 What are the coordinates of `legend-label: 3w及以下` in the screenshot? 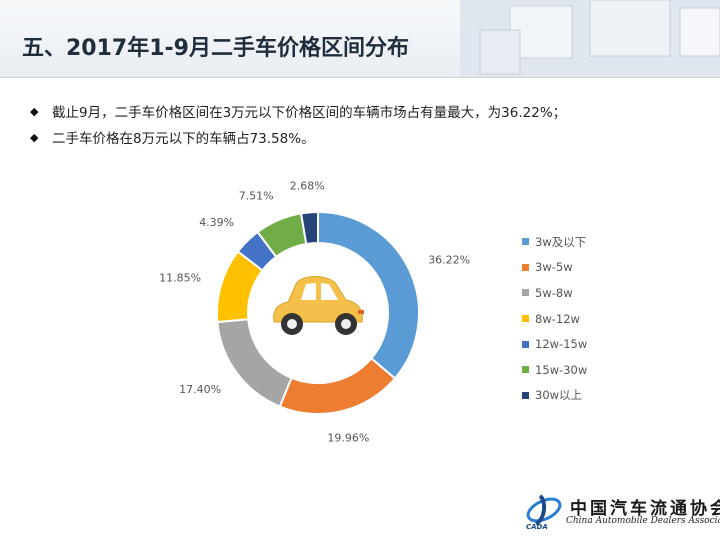 It's located at (561, 241).